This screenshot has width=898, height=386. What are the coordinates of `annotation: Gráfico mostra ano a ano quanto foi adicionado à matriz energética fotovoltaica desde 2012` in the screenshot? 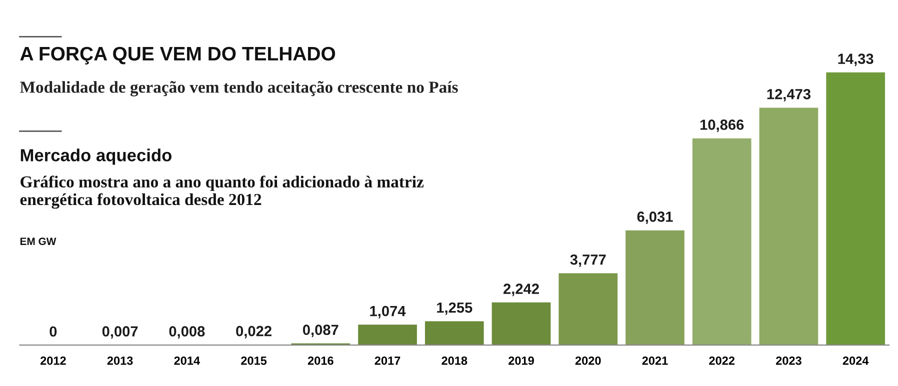 It's located at (222, 192).